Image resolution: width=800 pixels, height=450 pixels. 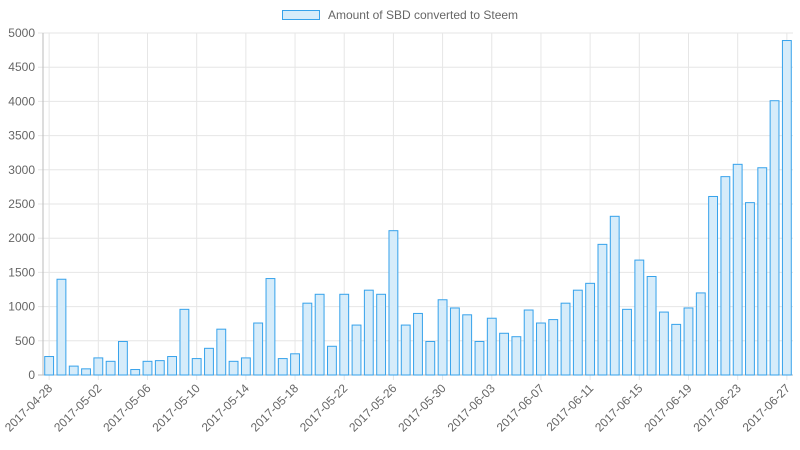 What do you see at coordinates (472, 408) in the screenshot?
I see `x-tick-label: 2017-06-03` at bounding box center [472, 408].